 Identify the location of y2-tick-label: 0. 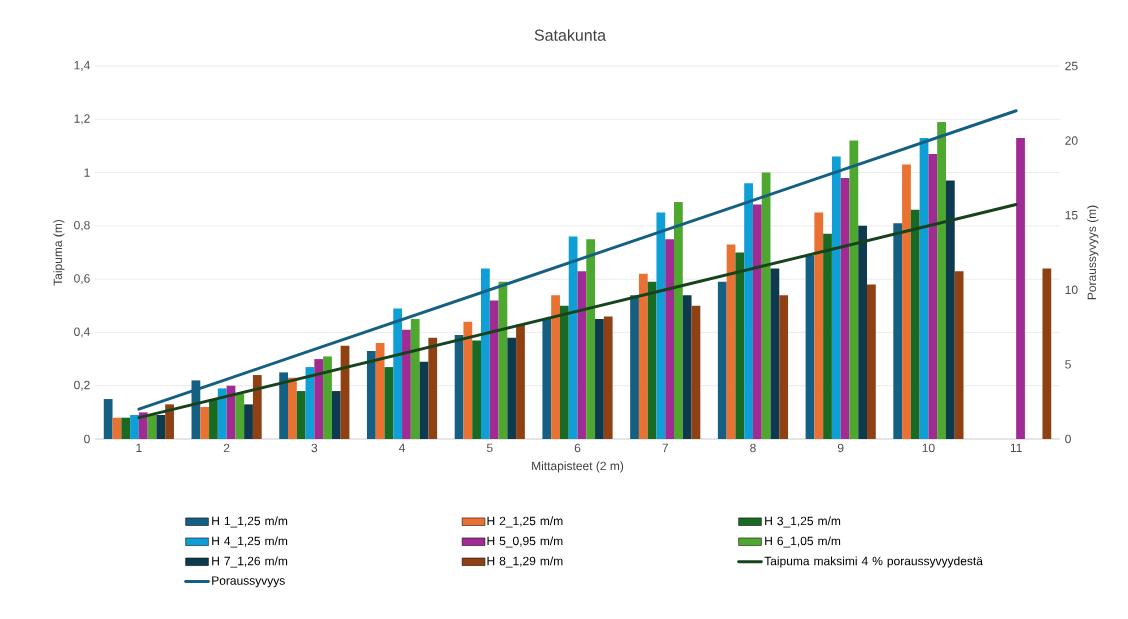
(1068, 439).